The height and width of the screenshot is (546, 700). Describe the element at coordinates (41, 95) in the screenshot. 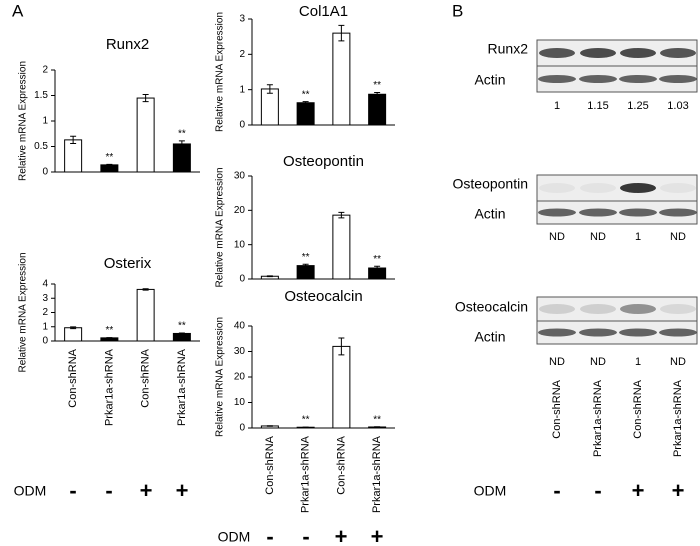

I see `y-tick-label: 1.5` at that location.